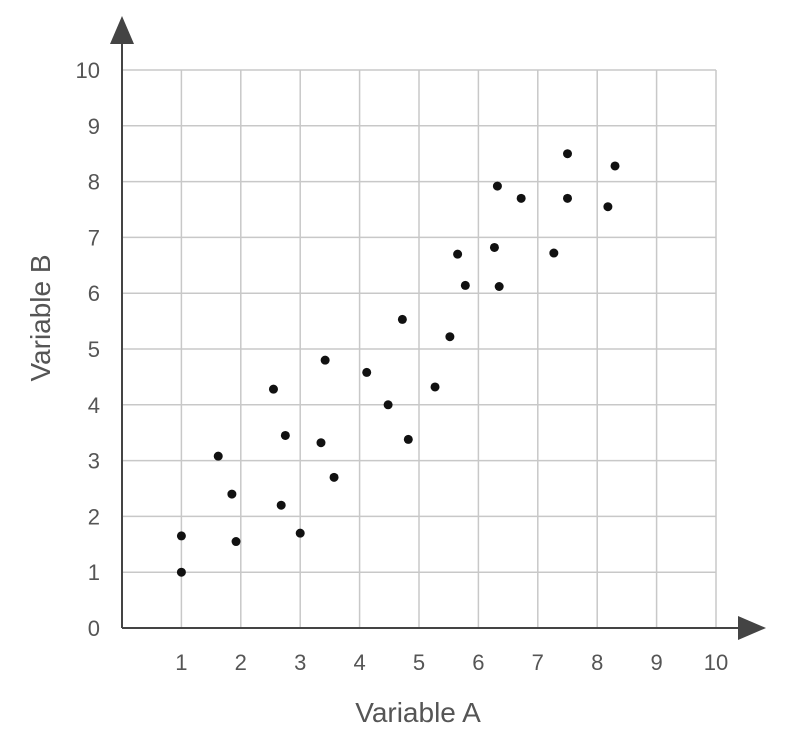 The width and height of the screenshot is (800, 738). What do you see at coordinates (300, 662) in the screenshot?
I see `x-tick-label: 3` at bounding box center [300, 662].